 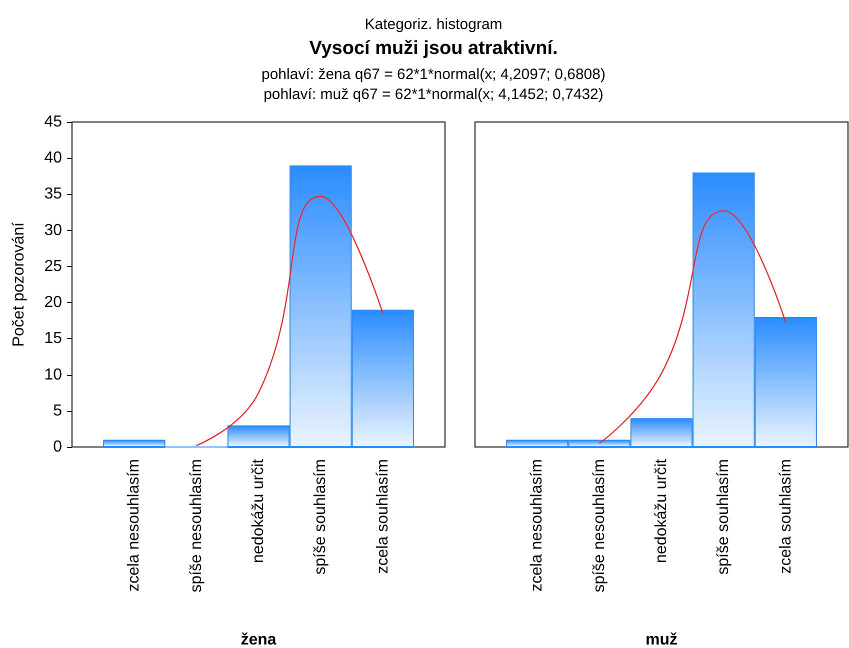 I want to click on y-tick-label: 25, so click(x=53, y=266).